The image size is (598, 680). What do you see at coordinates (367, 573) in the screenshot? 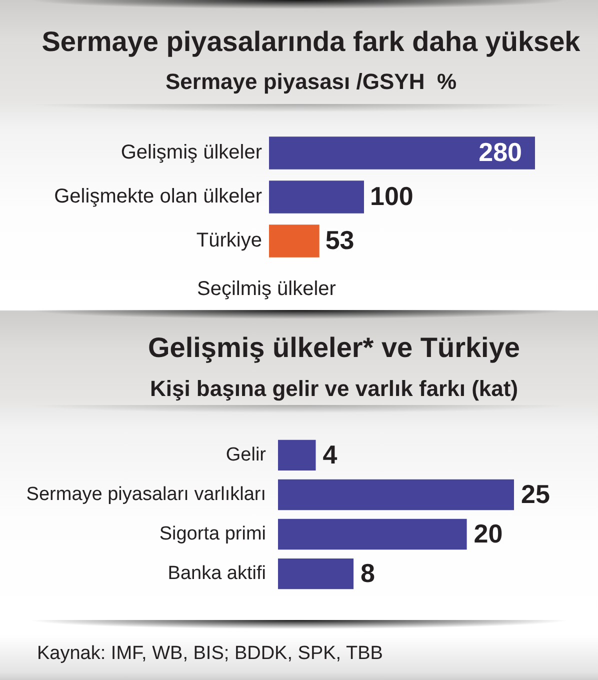
I see `data-label: 8` at bounding box center [367, 573].